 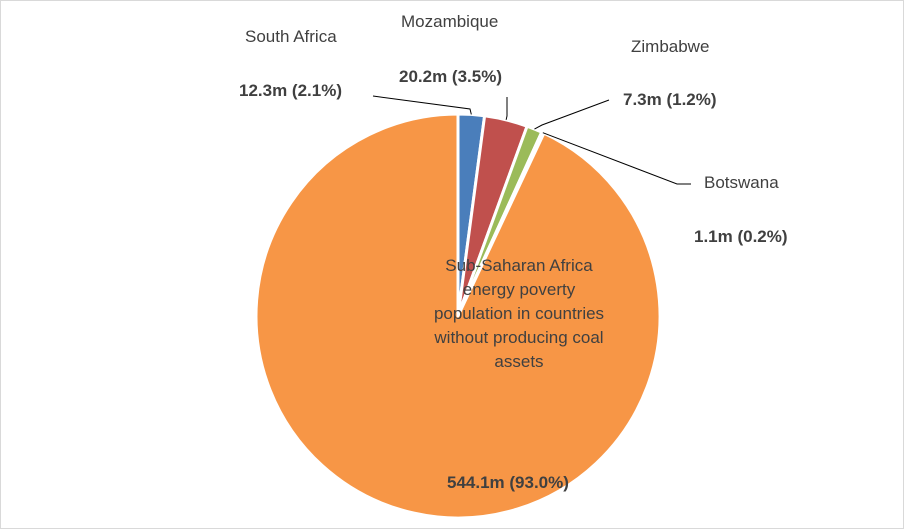 I want to click on label-mozambique: Mozambique, so click(x=450, y=21).